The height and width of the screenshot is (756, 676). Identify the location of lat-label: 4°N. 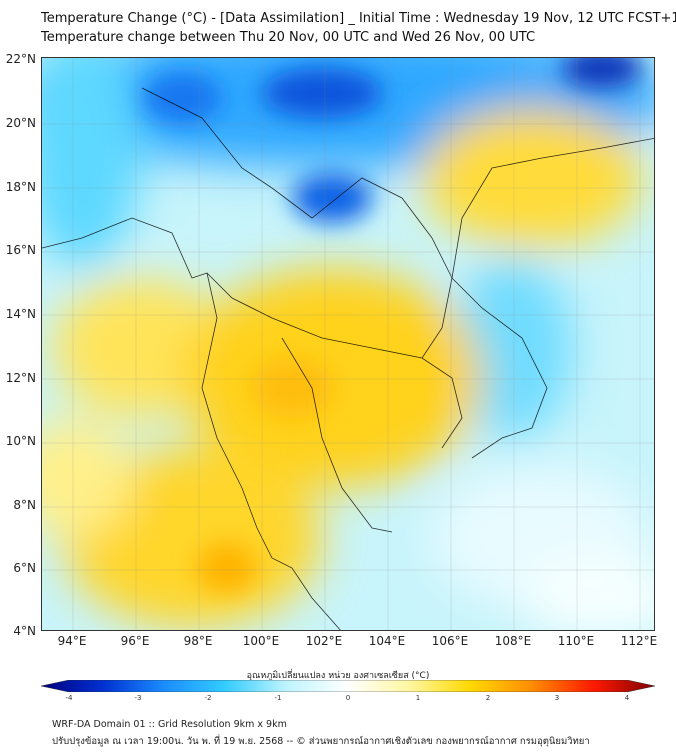
(24, 631).